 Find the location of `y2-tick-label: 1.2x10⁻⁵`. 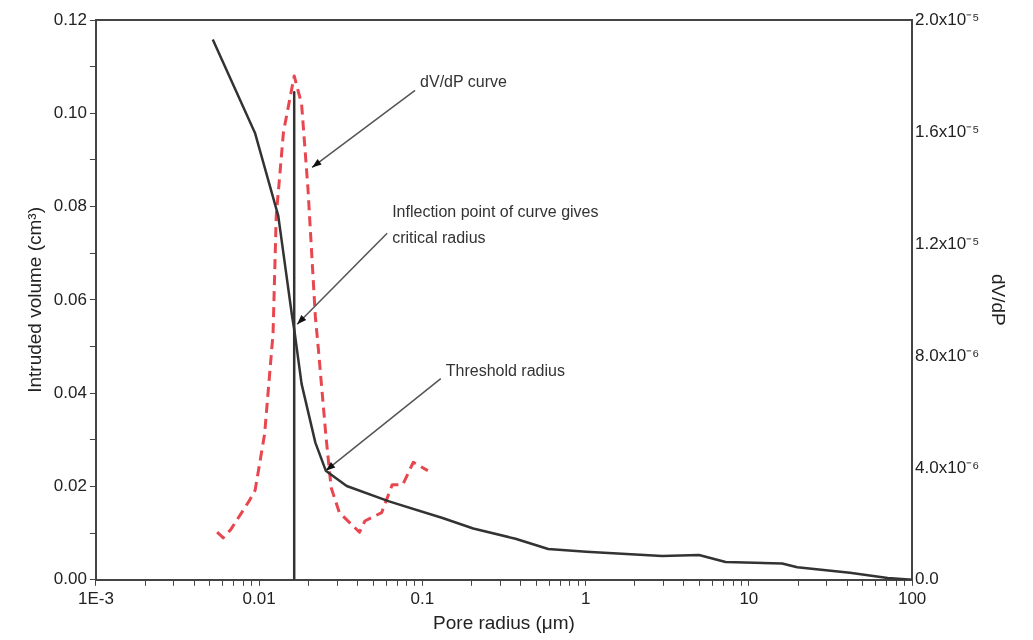

y2-tick-label: 1.2x10⁻⁵ is located at coordinates (947, 243).